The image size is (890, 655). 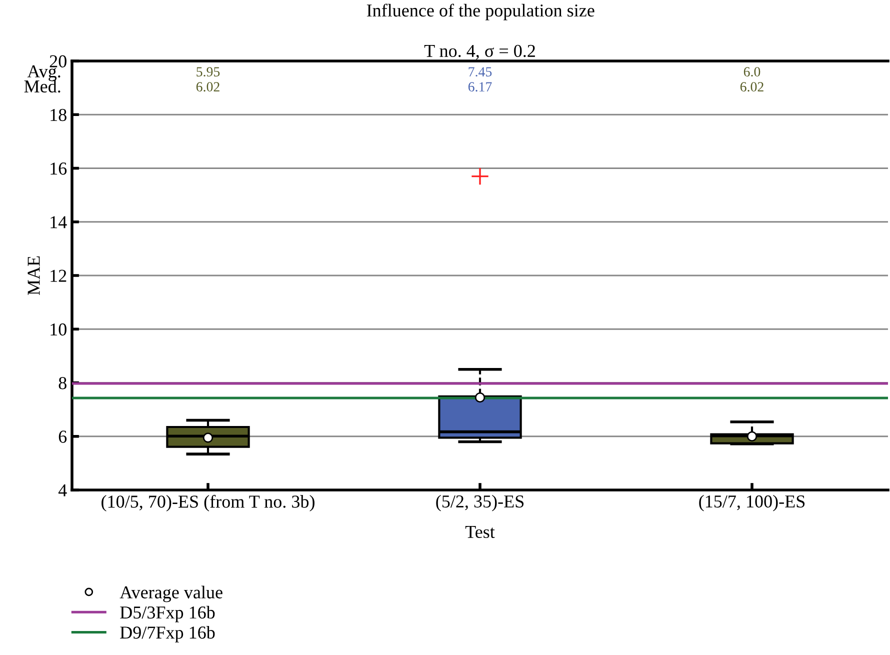 I want to click on legend-label: Average value, so click(x=171, y=594).